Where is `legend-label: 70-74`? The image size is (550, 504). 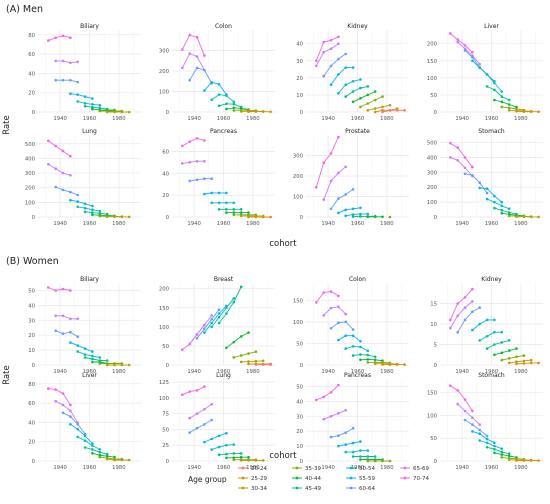 legend-label: 70-74 is located at coordinates (421, 479).